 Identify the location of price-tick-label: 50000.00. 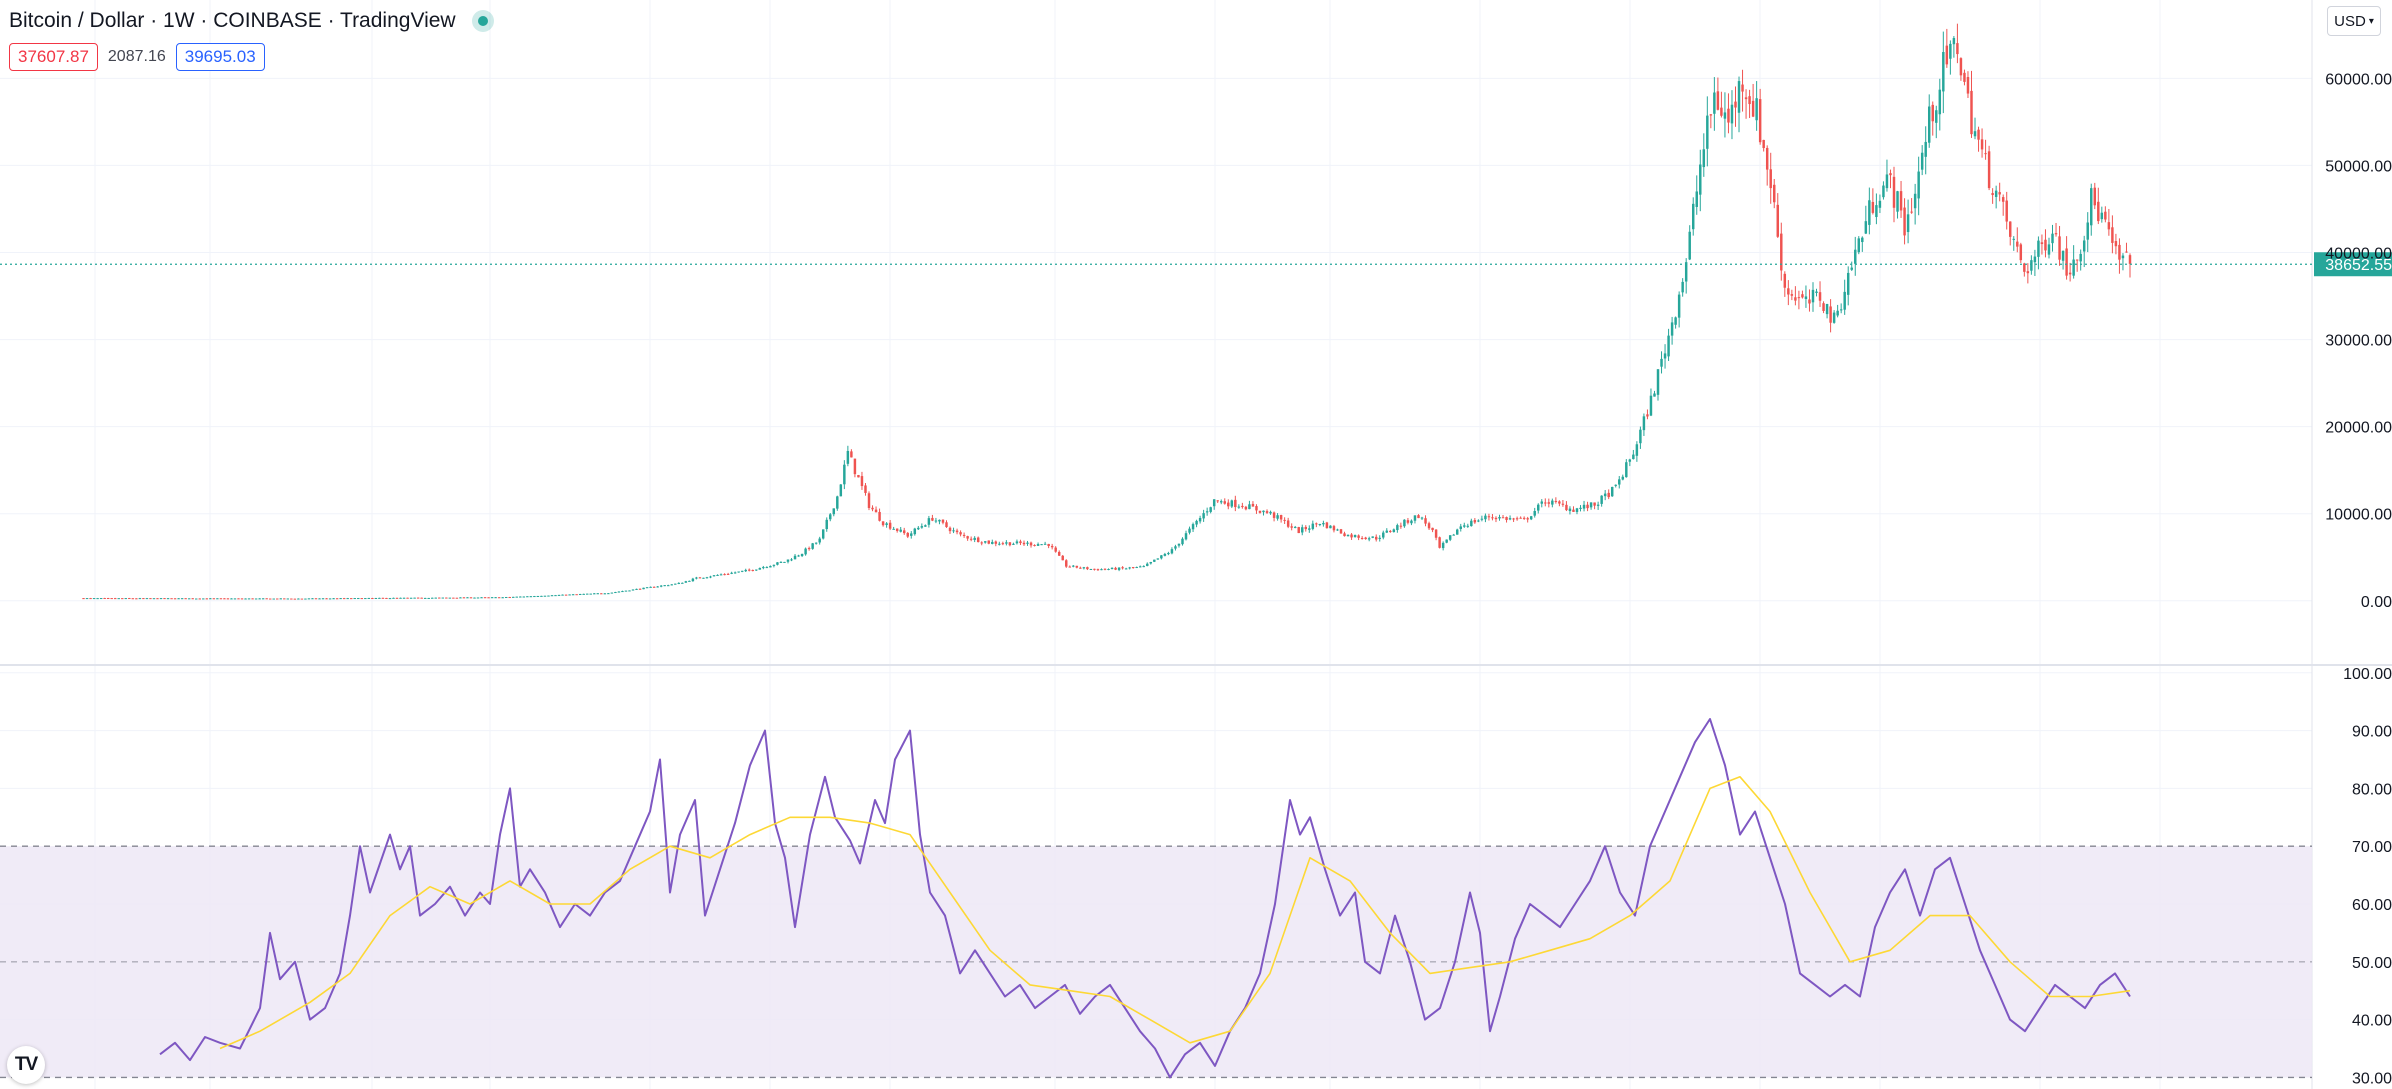
(2358, 166).